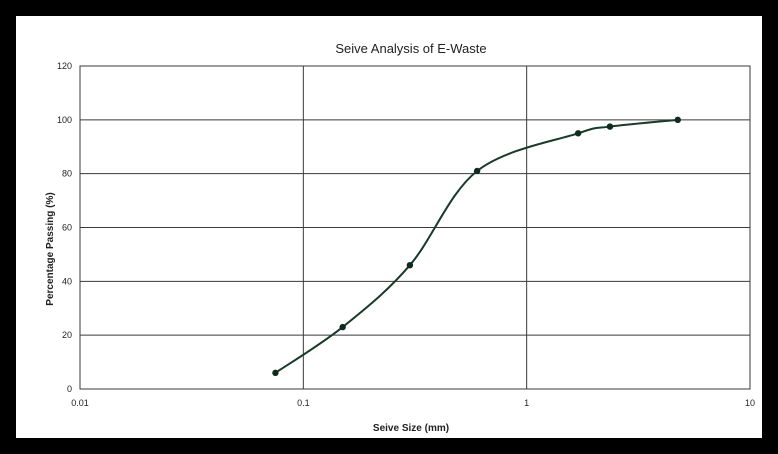 The image size is (778, 454). What do you see at coordinates (50, 248) in the screenshot?
I see `y-axis-title: Percentage Passing (%)` at bounding box center [50, 248].